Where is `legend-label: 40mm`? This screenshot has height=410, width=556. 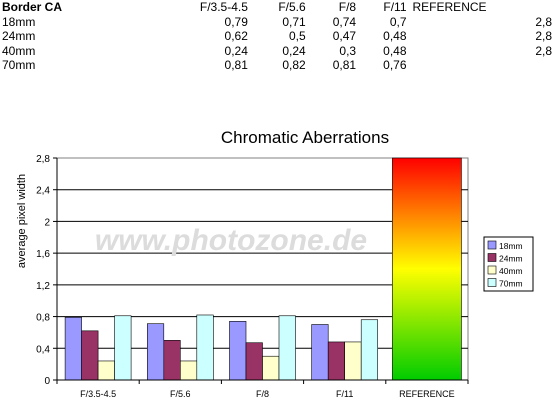 legend-label: 40mm is located at coordinates (511, 271).